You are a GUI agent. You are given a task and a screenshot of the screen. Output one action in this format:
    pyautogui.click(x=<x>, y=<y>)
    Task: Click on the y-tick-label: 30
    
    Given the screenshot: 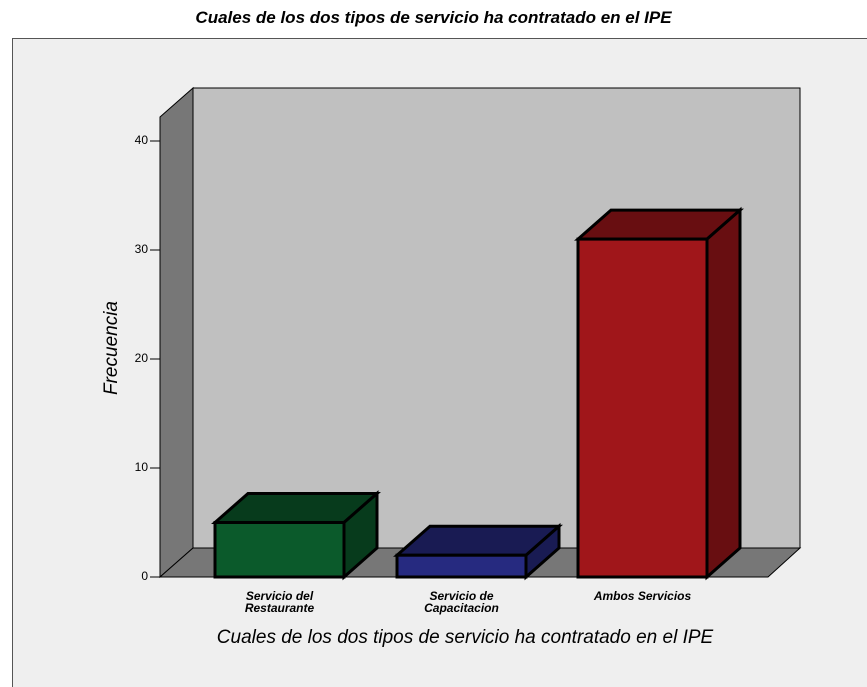 What is the action you would take?
    pyautogui.click(x=142, y=249)
    